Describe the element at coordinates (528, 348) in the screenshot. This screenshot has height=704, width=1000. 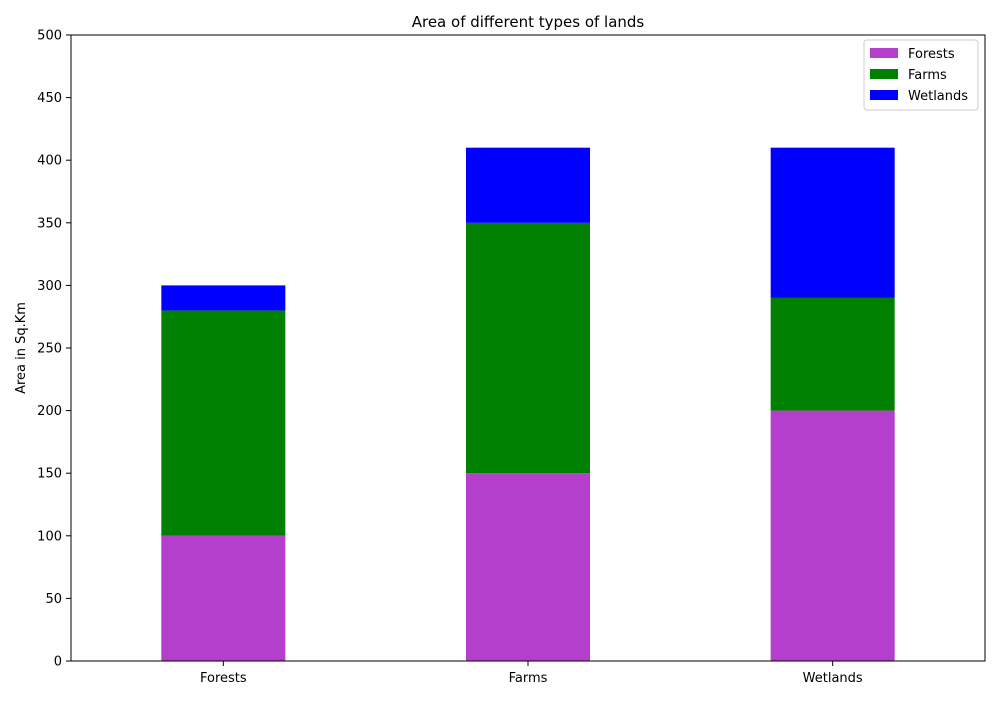
I see `bar-farms-farms` at that location.